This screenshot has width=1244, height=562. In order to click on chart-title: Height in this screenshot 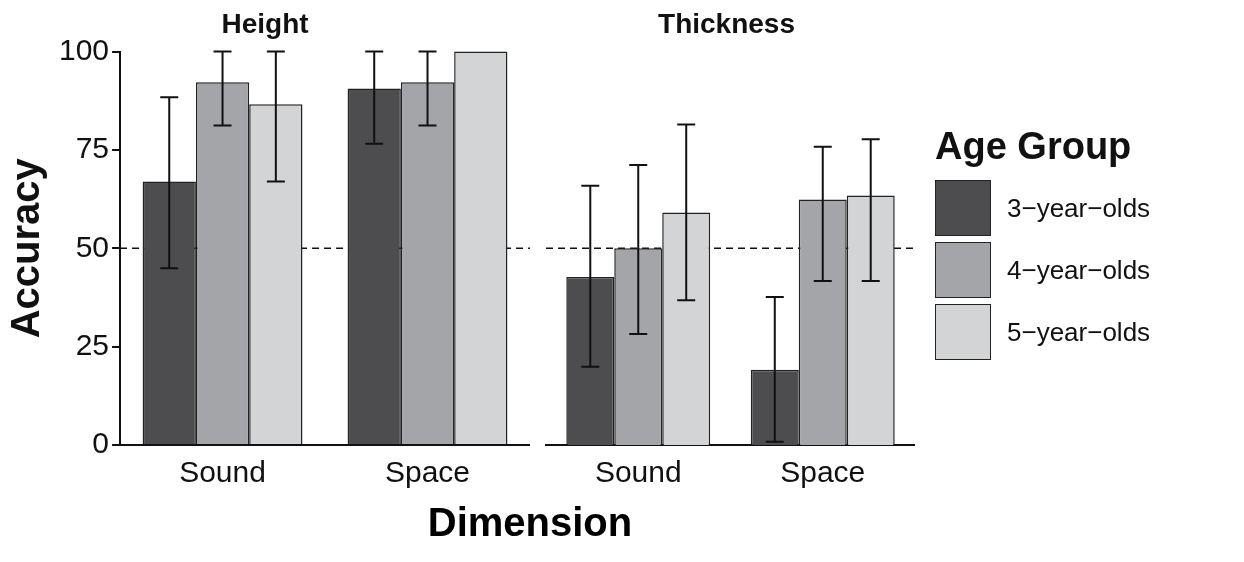, I will do `click(265, 23)`.